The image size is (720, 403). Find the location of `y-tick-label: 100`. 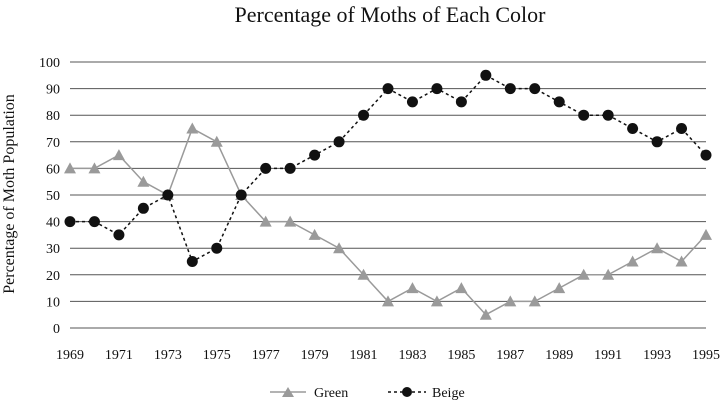

y-tick-label: 100 is located at coordinates (49, 63).